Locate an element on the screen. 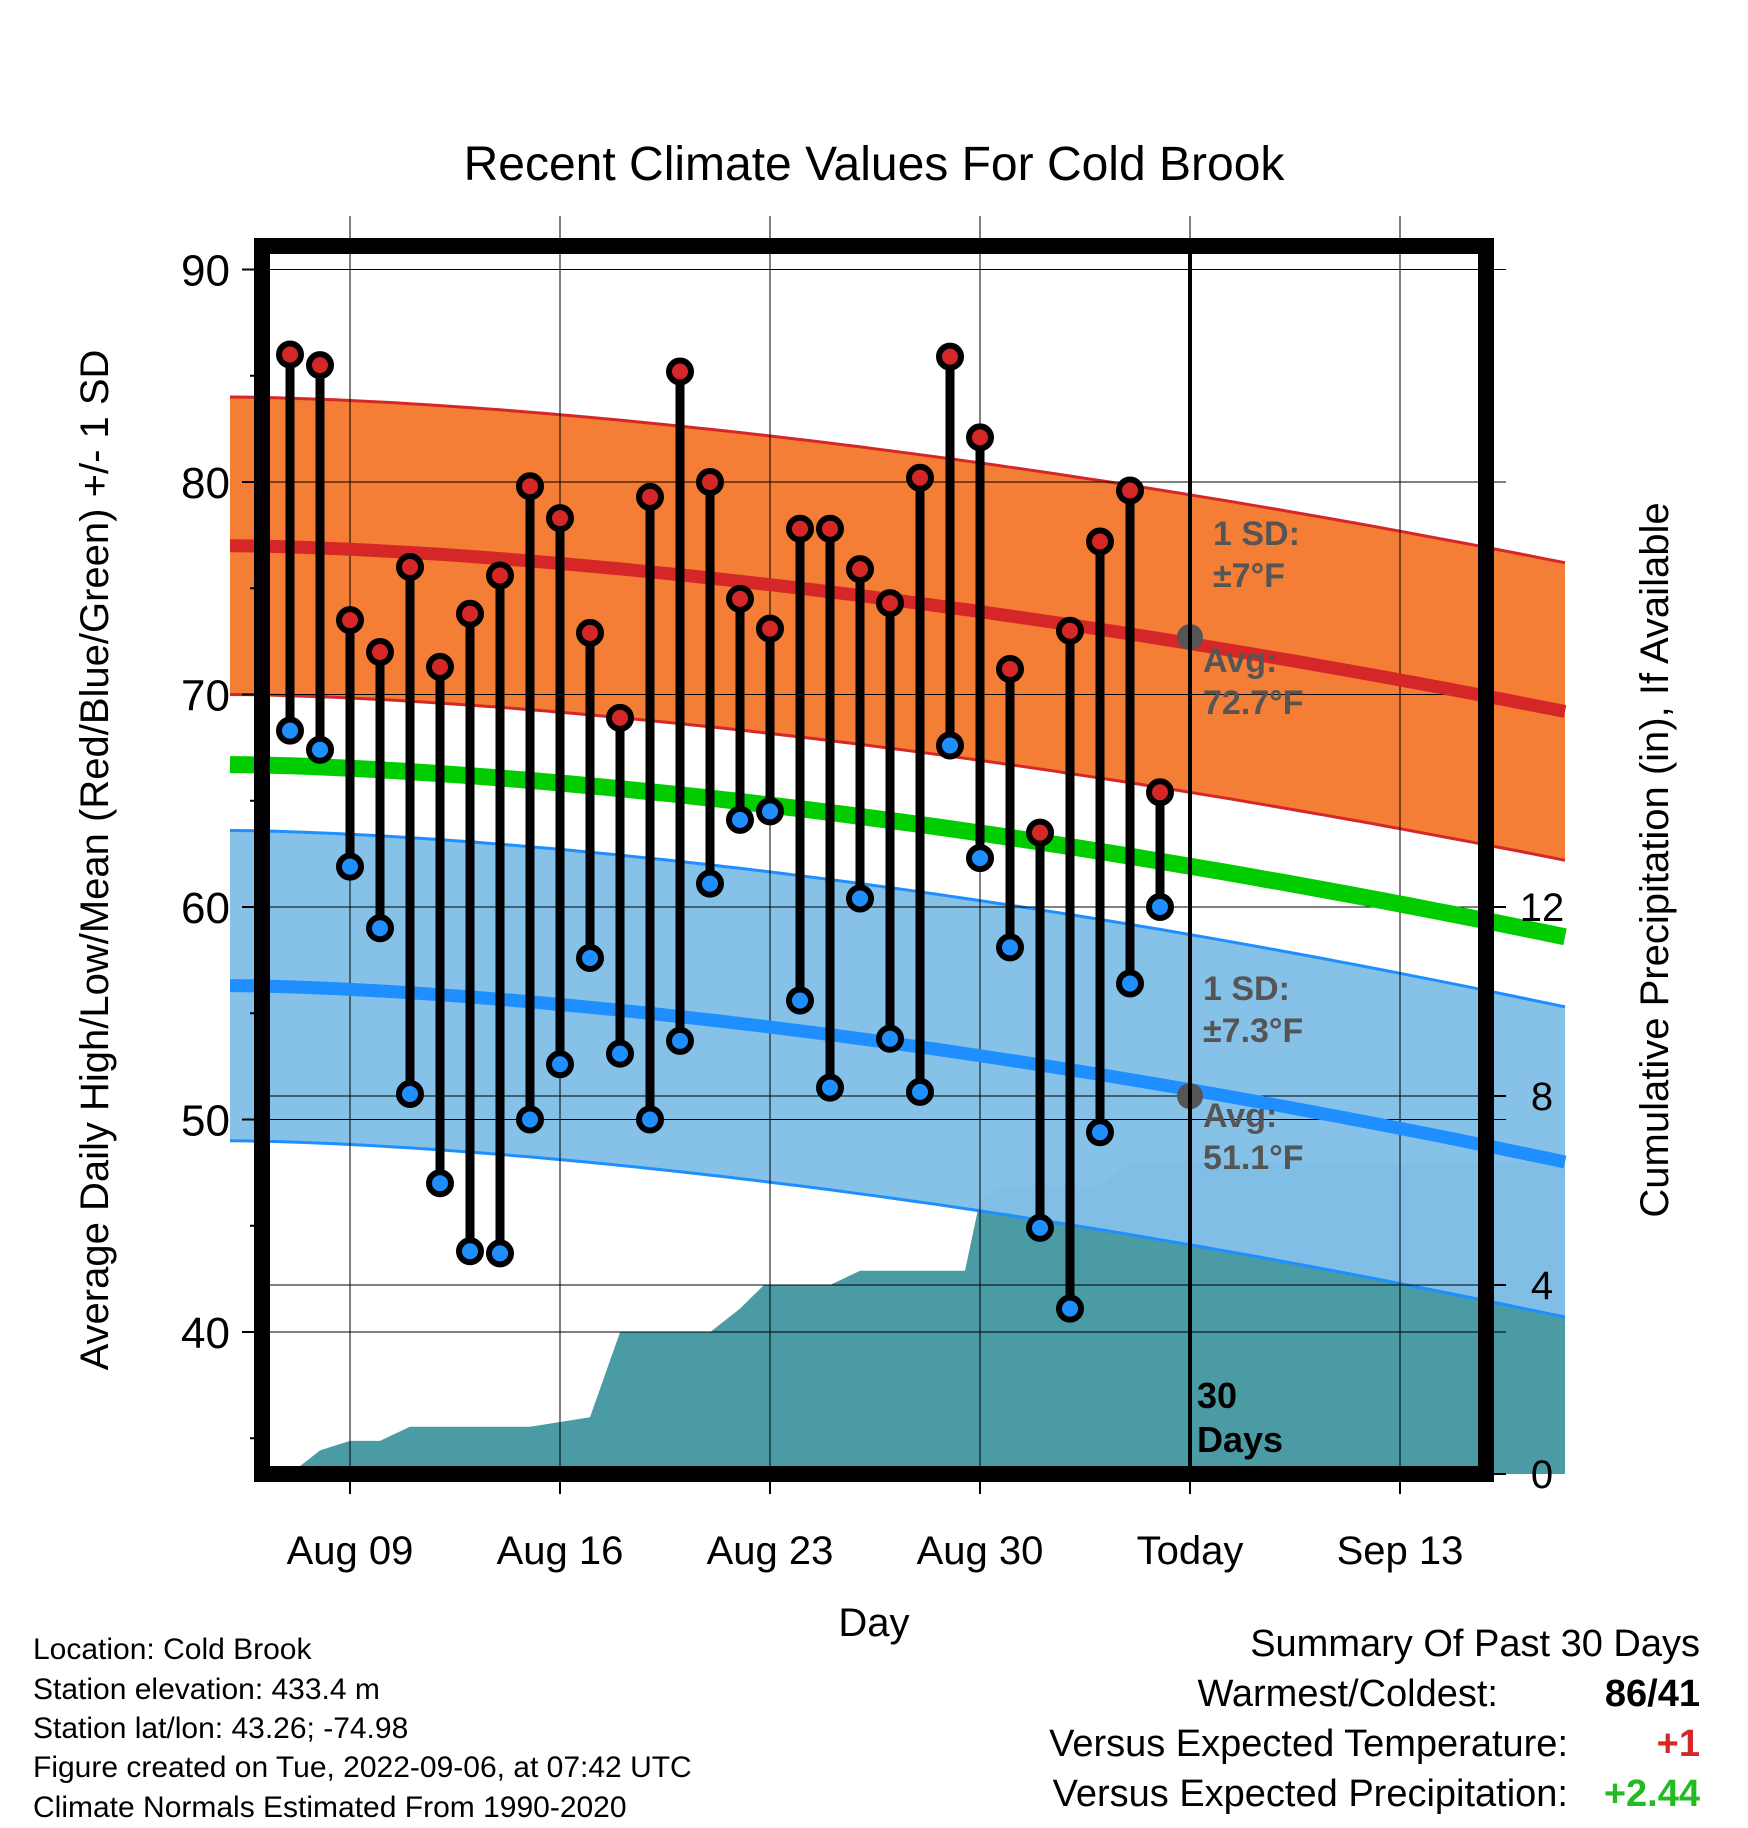 The height and width of the screenshot is (1828, 1748). footer-location: Location: Cold Brook is located at coordinates (172, 1649).